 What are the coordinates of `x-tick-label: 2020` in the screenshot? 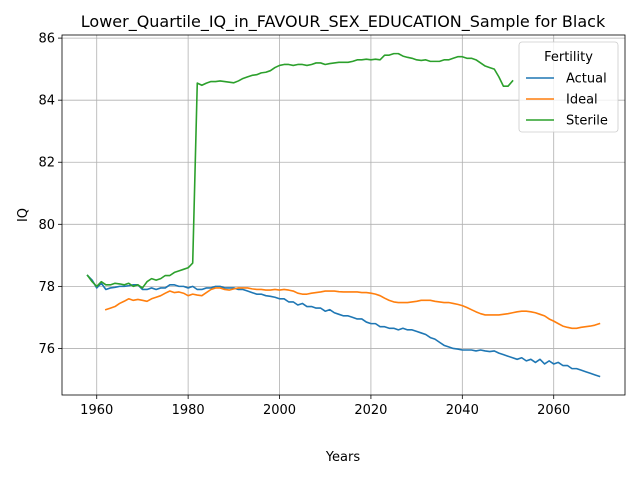 It's located at (370, 410).